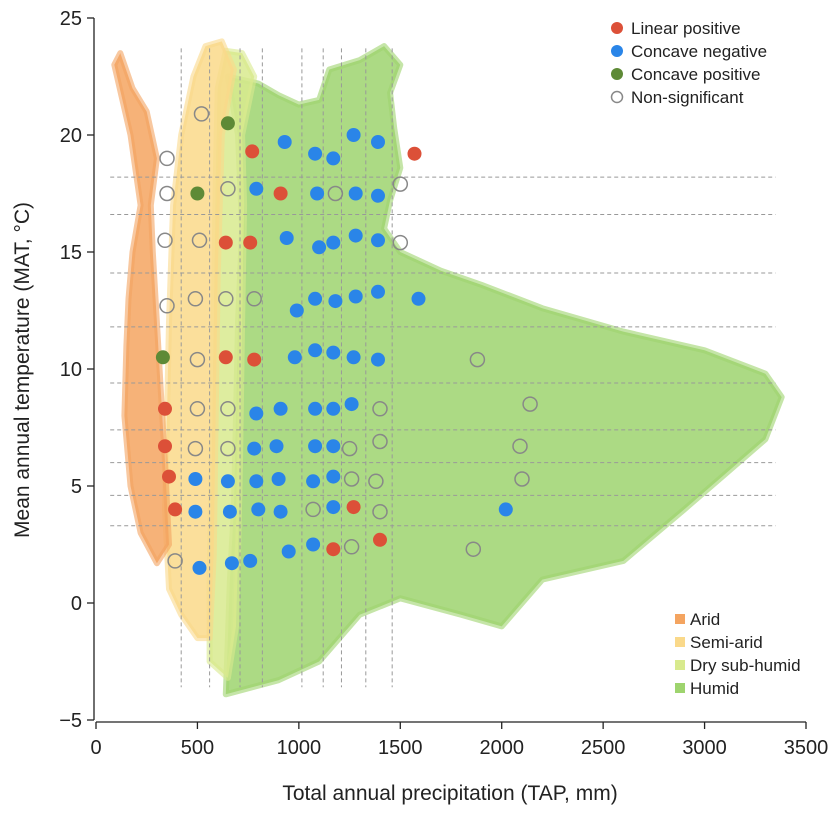 Image resolution: width=840 pixels, height=813 pixels. Describe the element at coordinates (806, 748) in the screenshot. I see `x-tick-label: 3500` at that location.